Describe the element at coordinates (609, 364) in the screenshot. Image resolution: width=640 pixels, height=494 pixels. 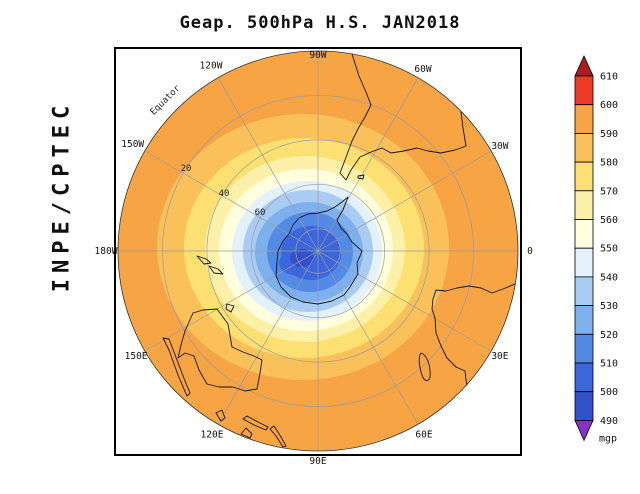
I see `colorbar-tick-510: 510` at that location.